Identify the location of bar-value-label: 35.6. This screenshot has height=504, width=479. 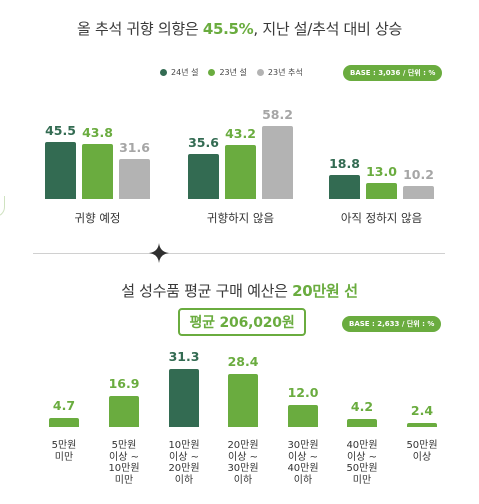
(203, 143).